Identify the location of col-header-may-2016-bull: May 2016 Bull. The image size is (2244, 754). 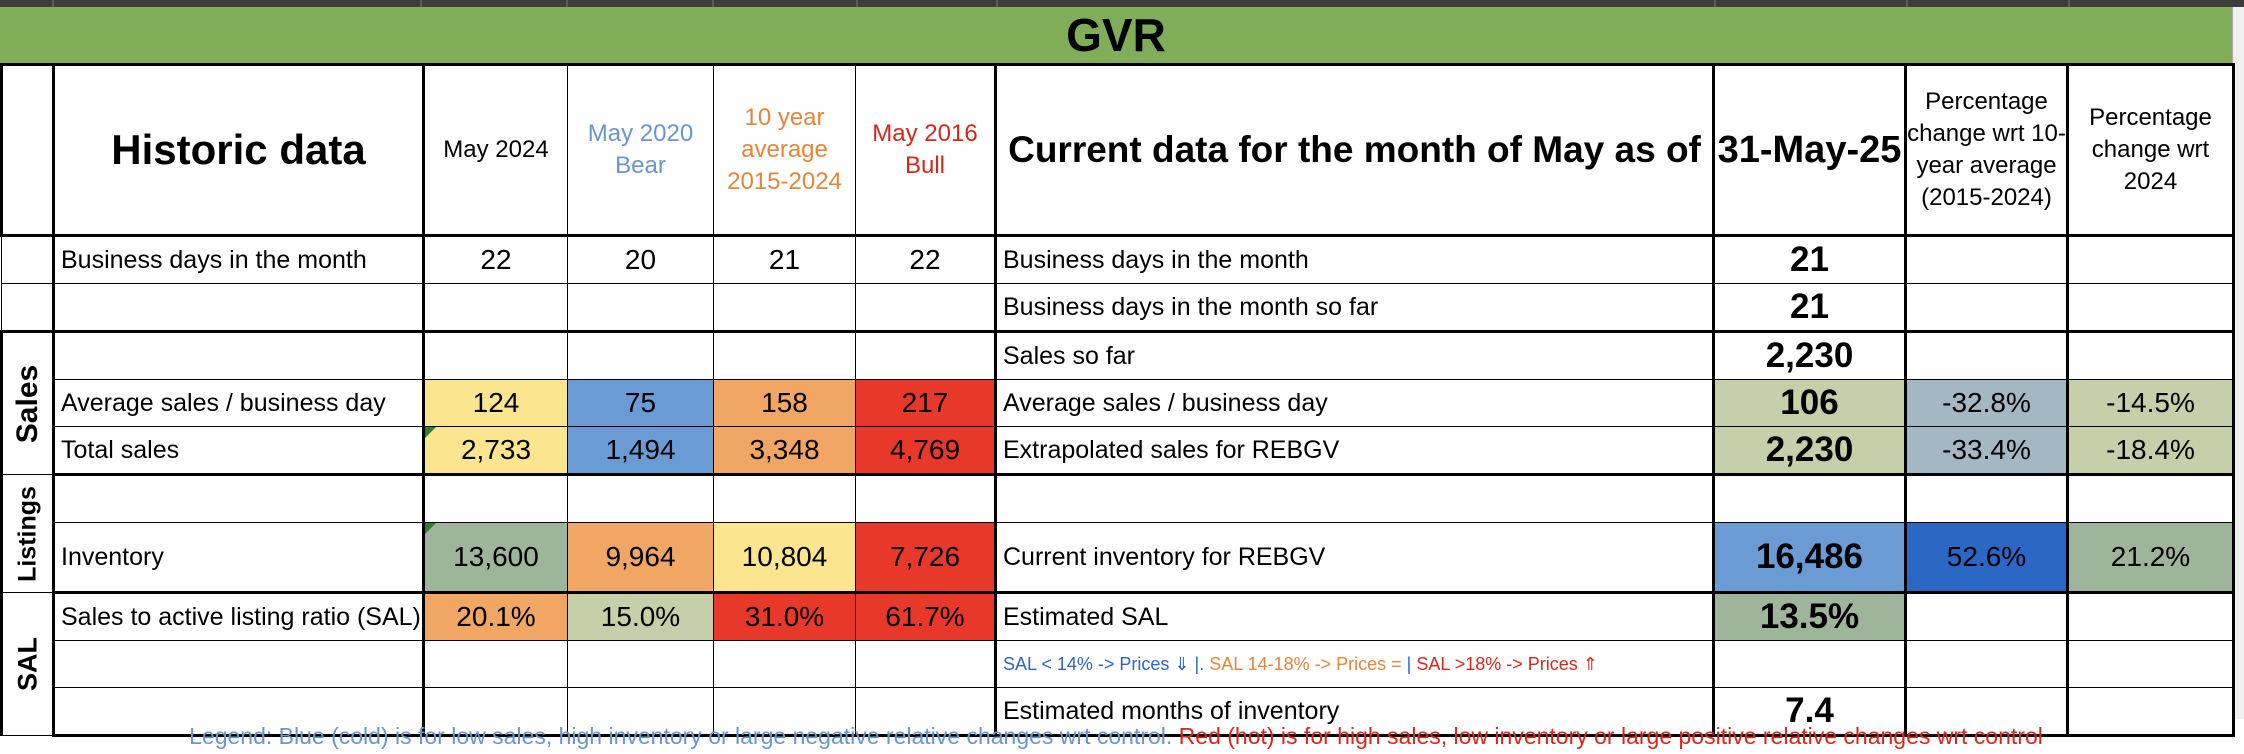
(926, 150).